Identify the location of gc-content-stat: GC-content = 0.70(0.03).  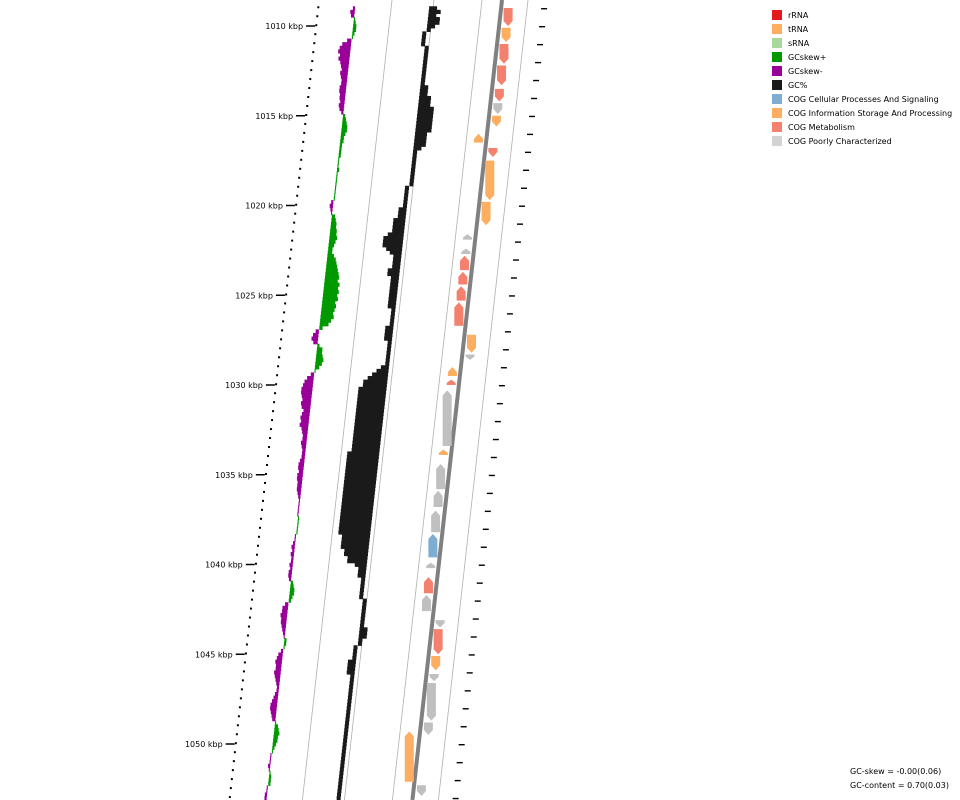
(899, 785).